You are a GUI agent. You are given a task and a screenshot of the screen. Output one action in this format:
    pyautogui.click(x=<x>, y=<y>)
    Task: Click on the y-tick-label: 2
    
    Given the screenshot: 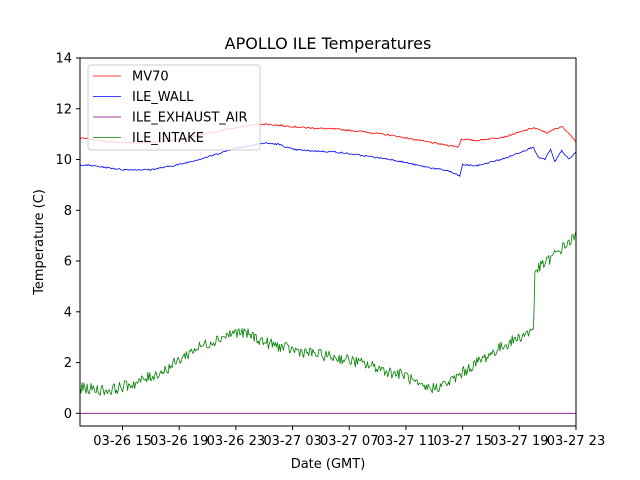 What is the action you would take?
    pyautogui.click(x=68, y=363)
    